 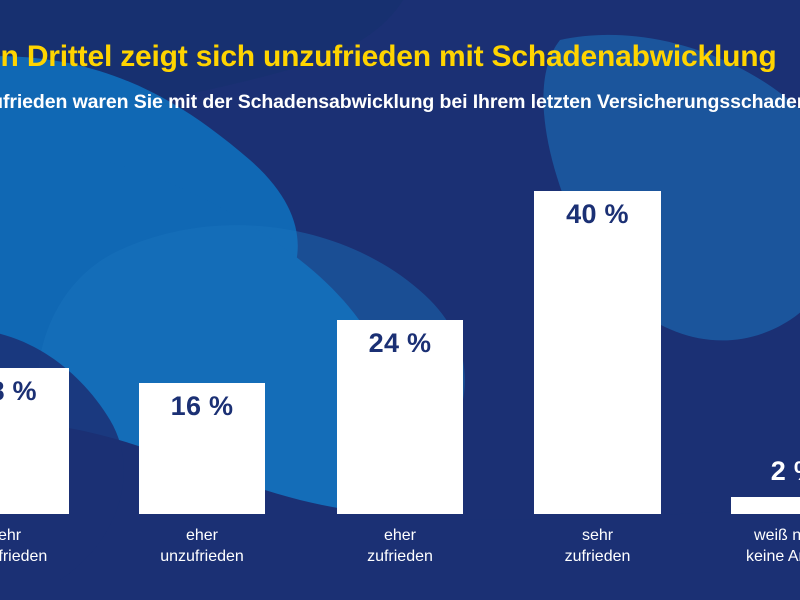 I want to click on bar-value-label: 2 %, so click(x=785, y=471).